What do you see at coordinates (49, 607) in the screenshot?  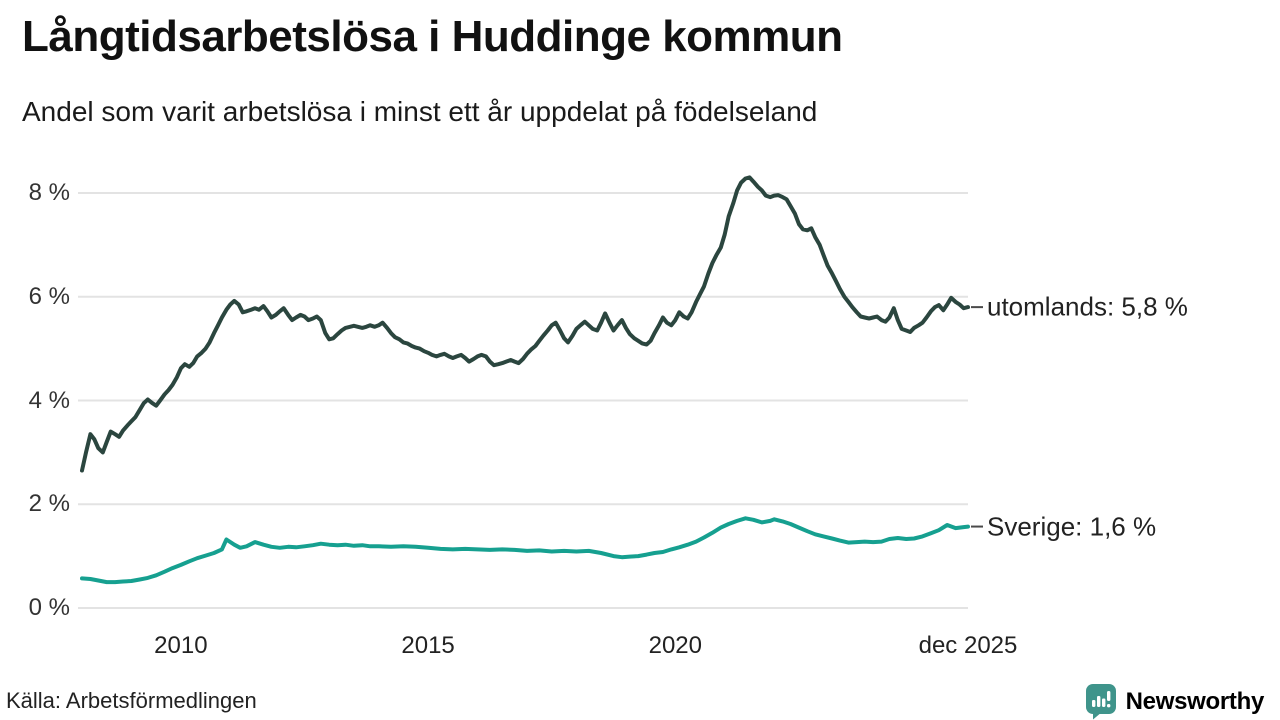 I see `y-tick-label: 0 %` at bounding box center [49, 607].